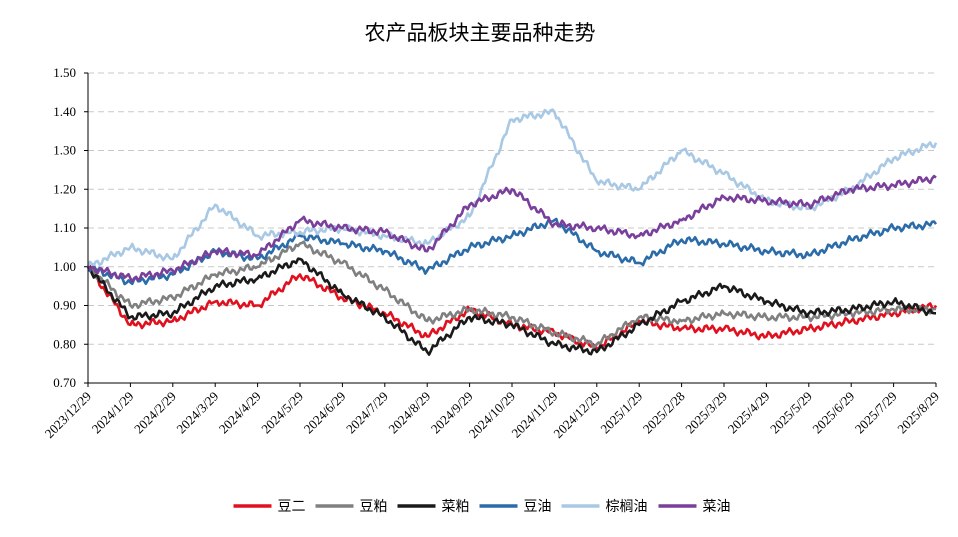  Describe the element at coordinates (918, 413) in the screenshot. I see `x-tick-label: 2025/8/29` at that location.